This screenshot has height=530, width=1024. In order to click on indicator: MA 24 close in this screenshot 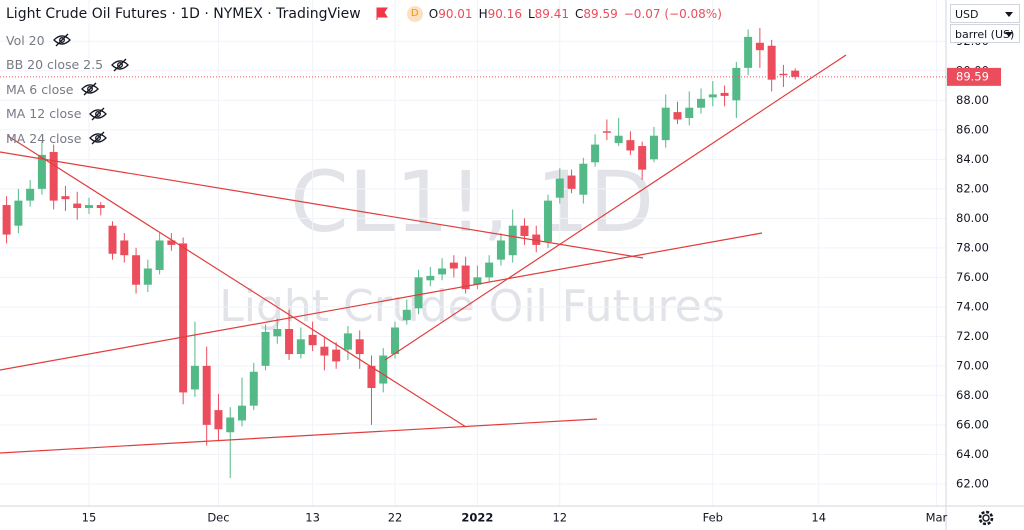, I will do `click(67, 138)`.